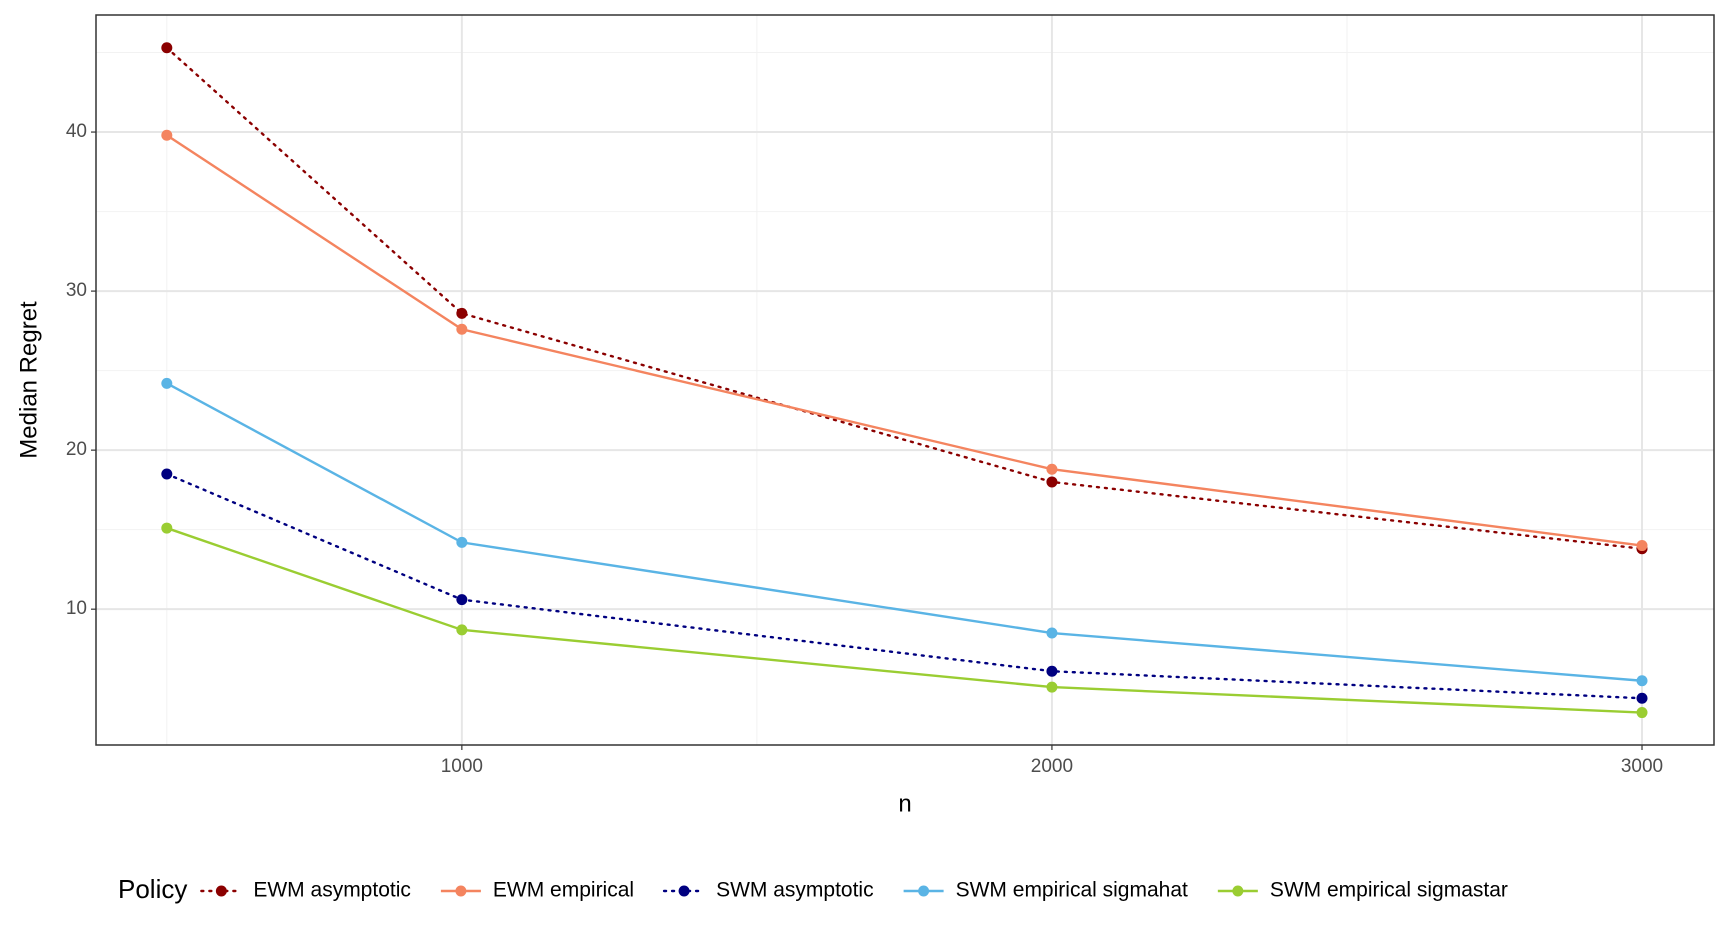  Describe the element at coordinates (76, 131) in the screenshot. I see `y-tick-label: 40` at that location.